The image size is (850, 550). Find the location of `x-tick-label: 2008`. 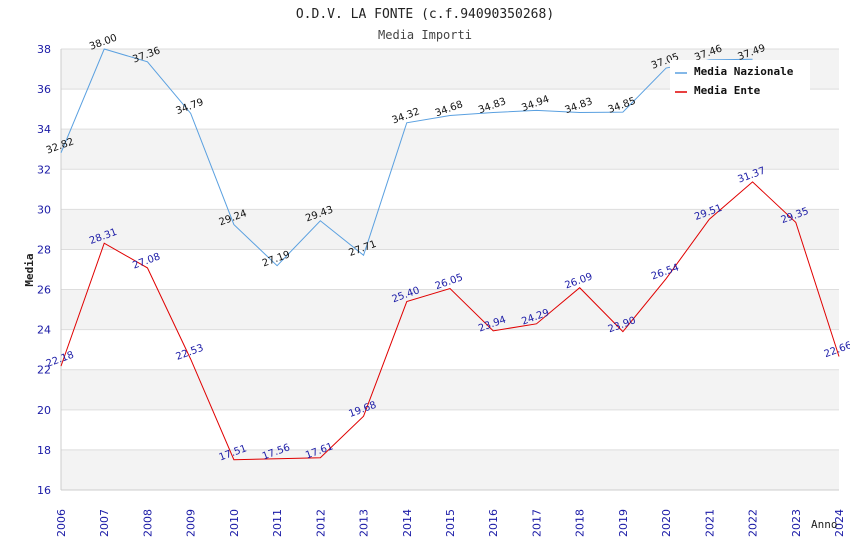

x-tick-label: 2008 is located at coordinates (147, 523).